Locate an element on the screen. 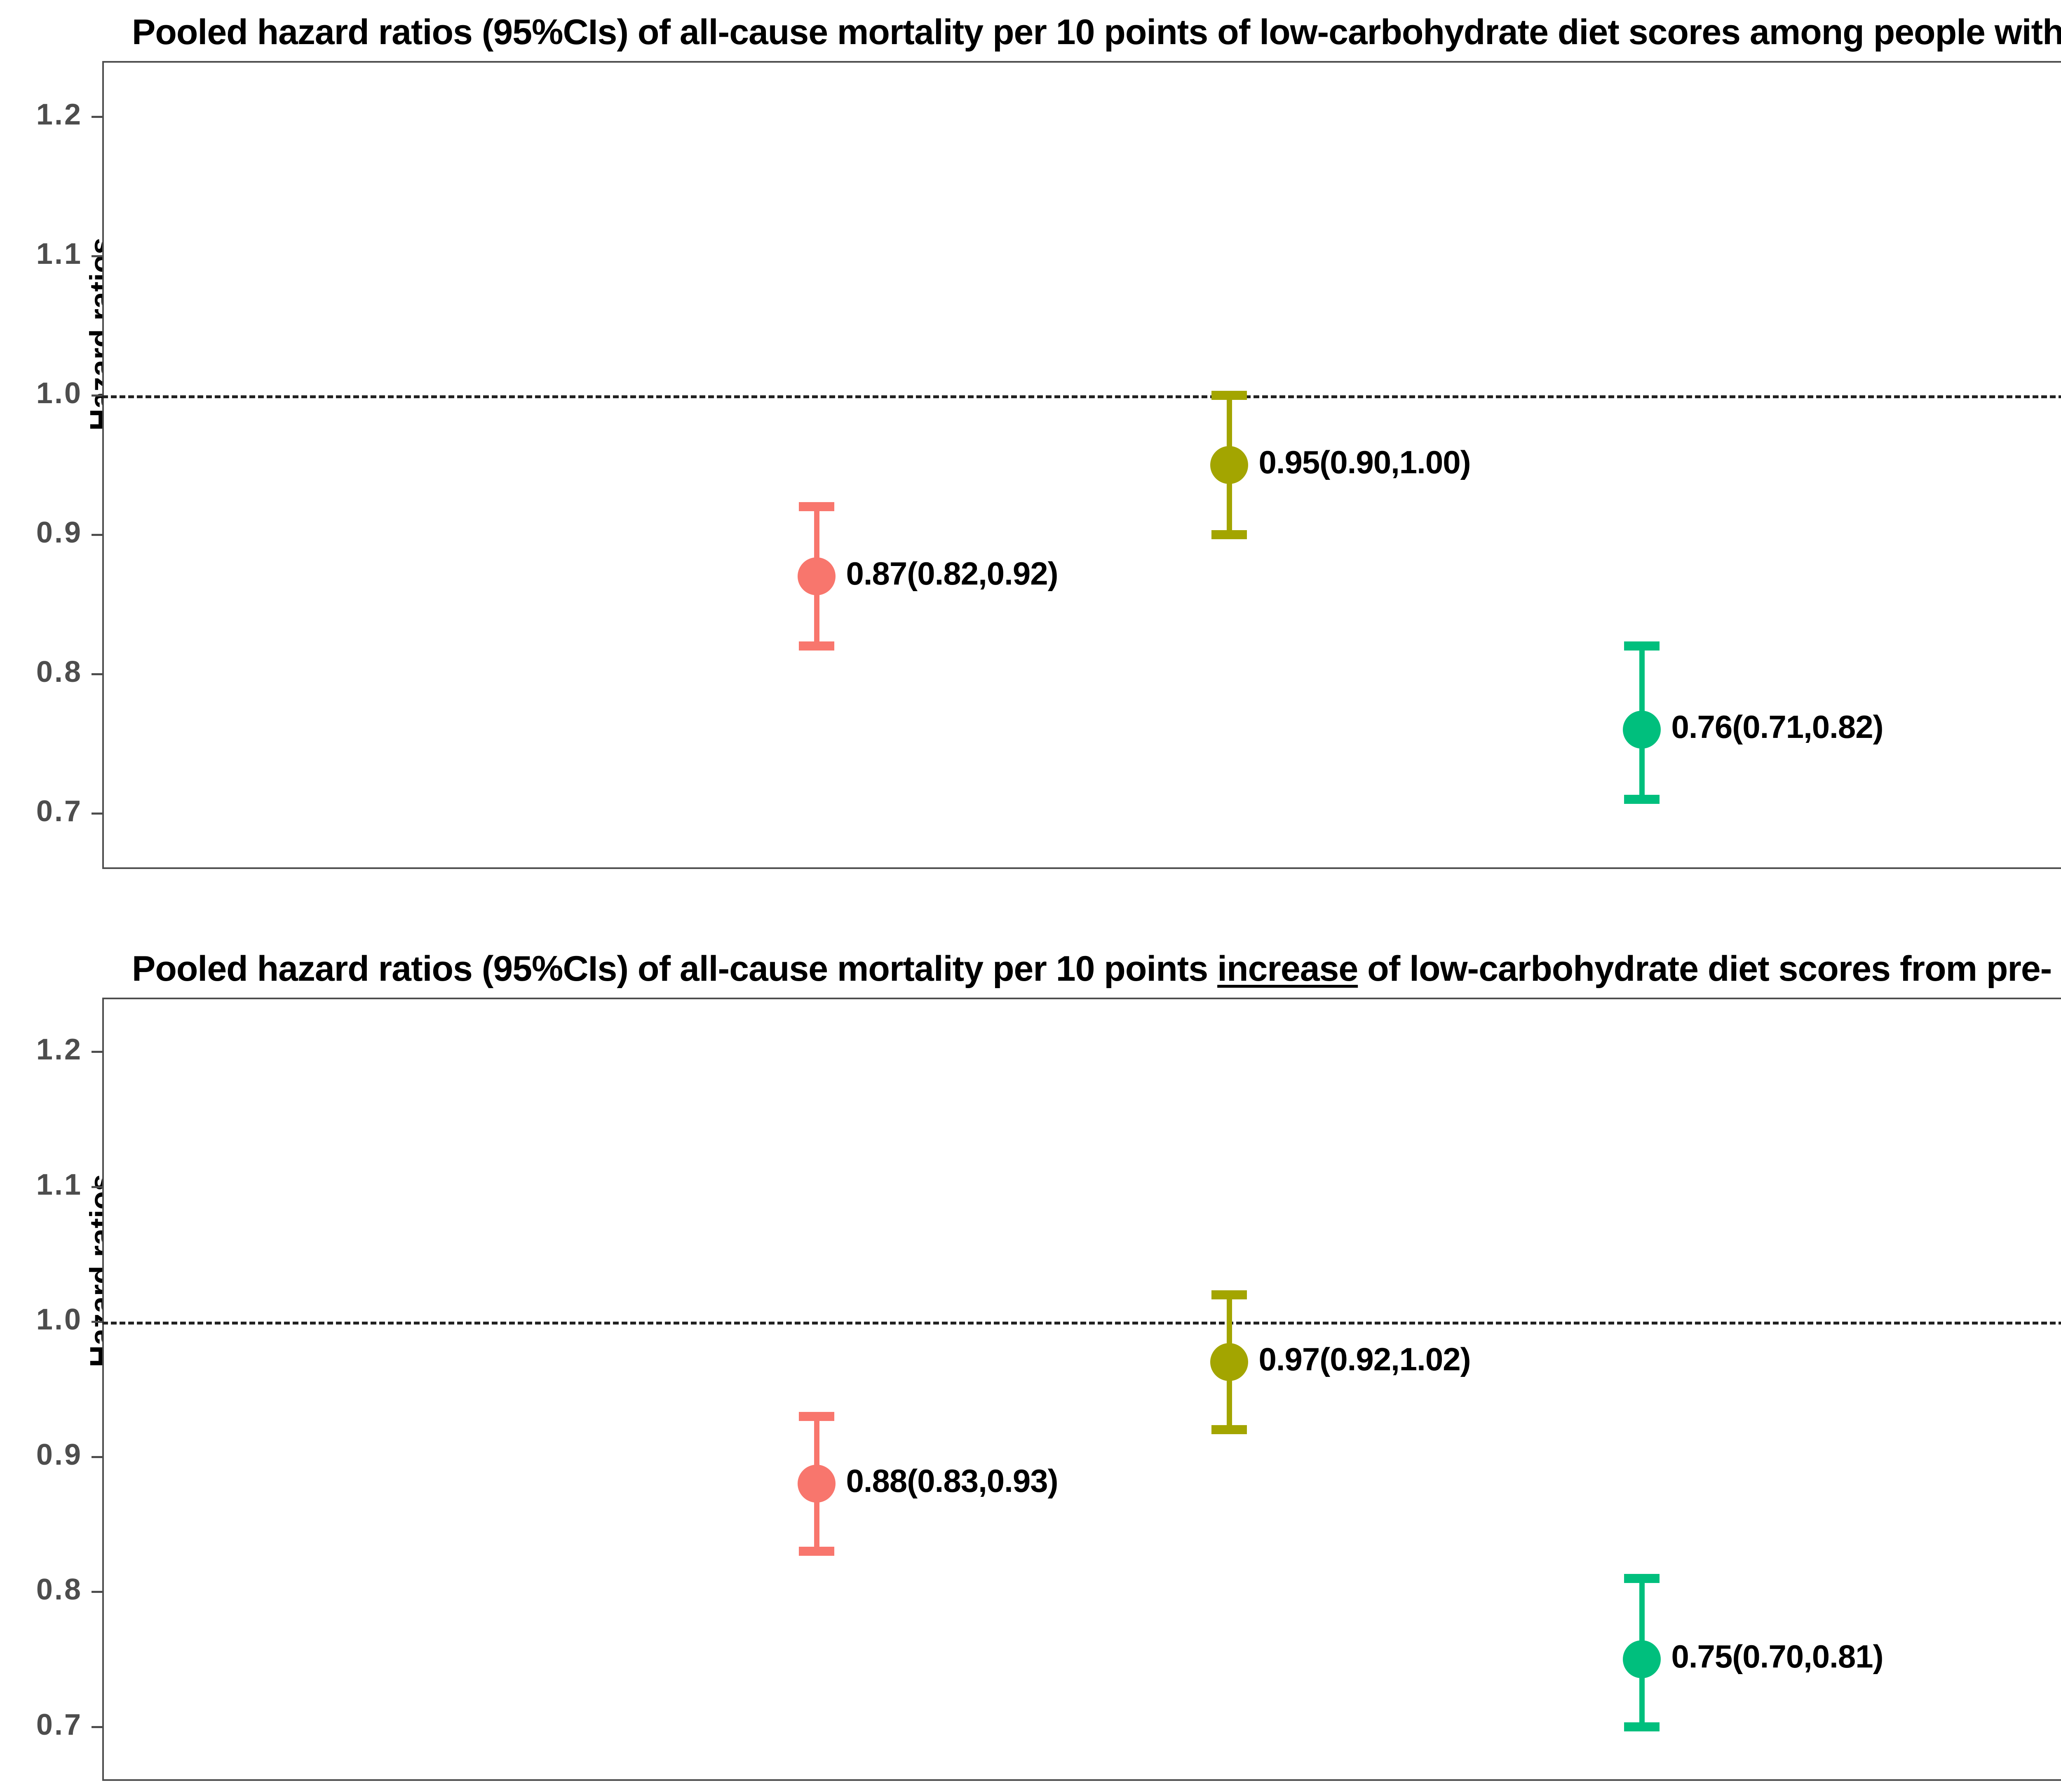  data-point-value-label: 0.97(0.92,1.02) is located at coordinates (1364, 1359).